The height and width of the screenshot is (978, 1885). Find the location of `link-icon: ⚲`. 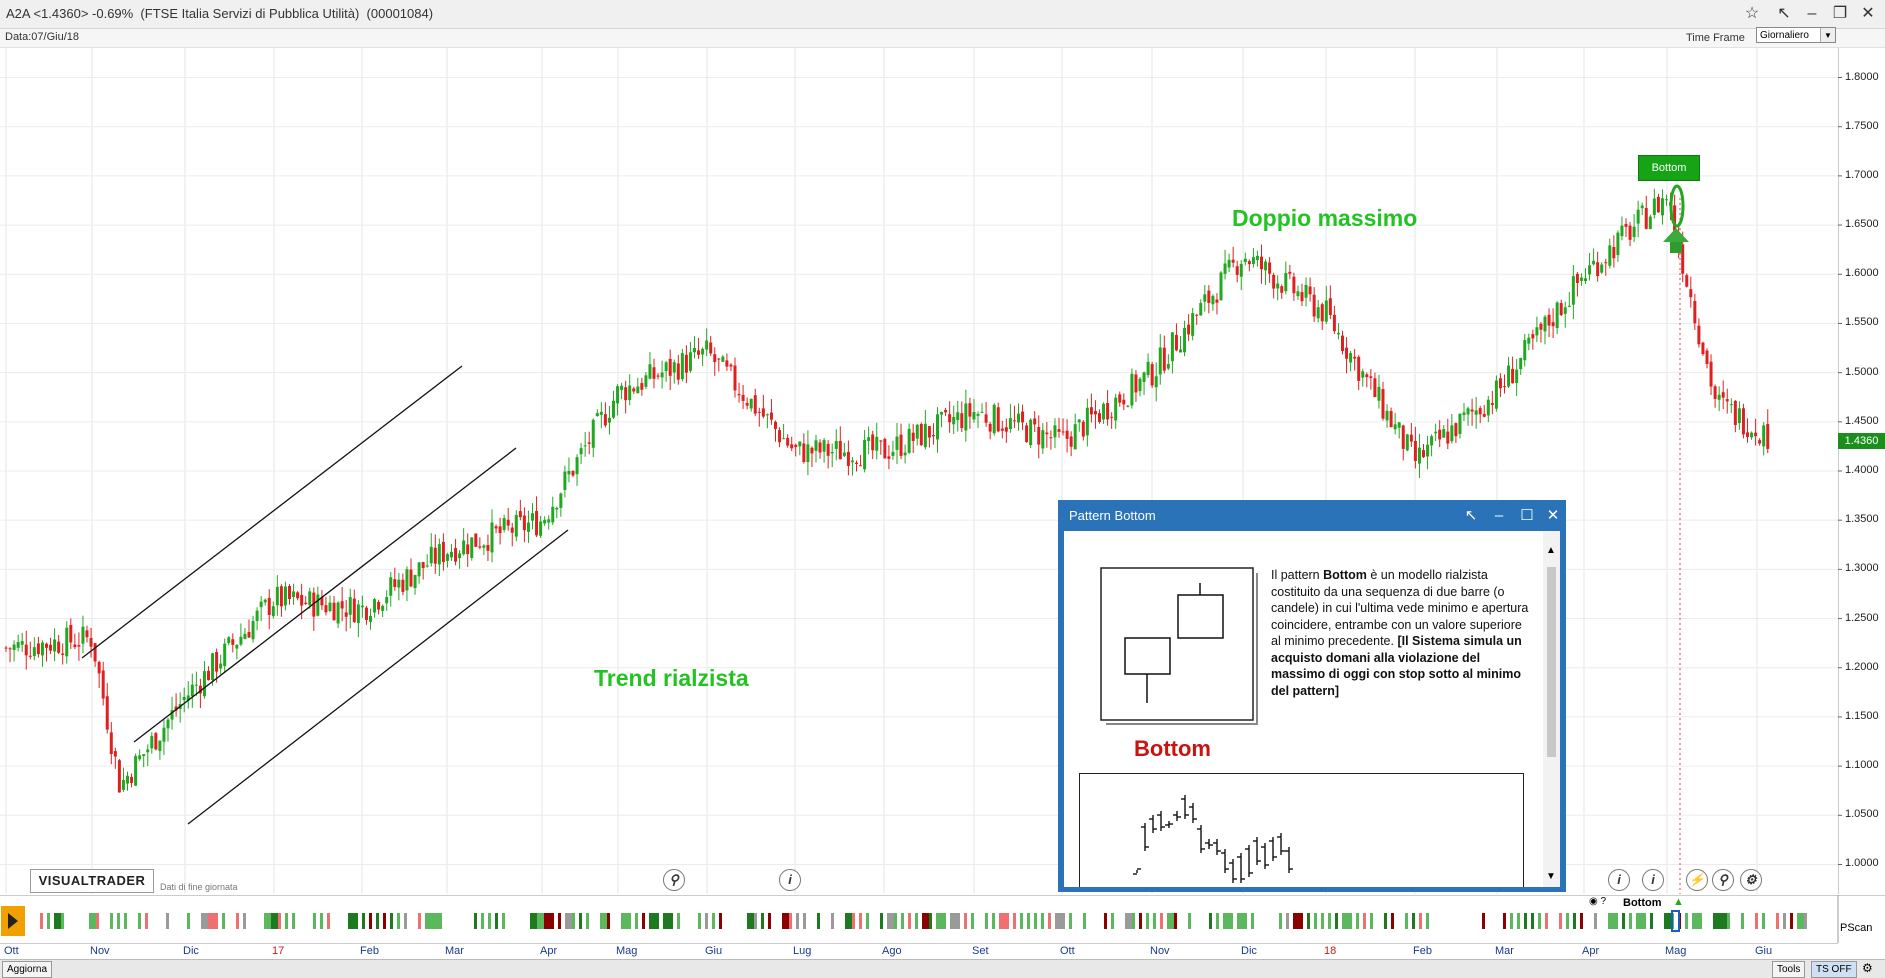

link-icon: ⚲ is located at coordinates (674, 880).